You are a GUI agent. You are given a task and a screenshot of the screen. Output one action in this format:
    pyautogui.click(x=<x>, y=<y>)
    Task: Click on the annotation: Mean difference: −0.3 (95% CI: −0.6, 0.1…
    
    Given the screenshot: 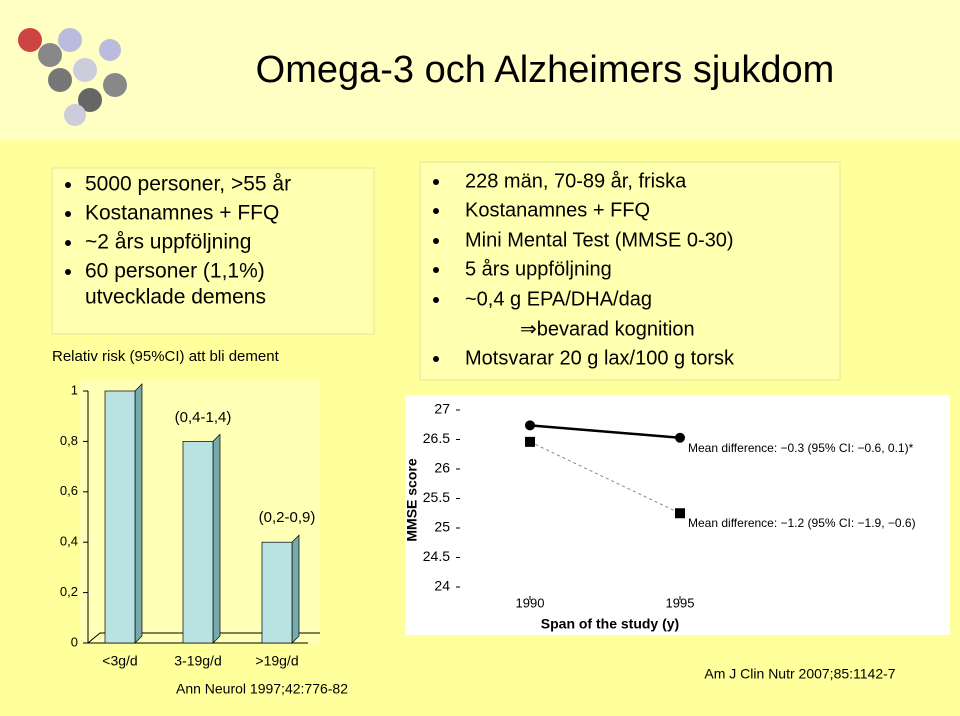 What is the action you would take?
    pyautogui.click(x=801, y=448)
    